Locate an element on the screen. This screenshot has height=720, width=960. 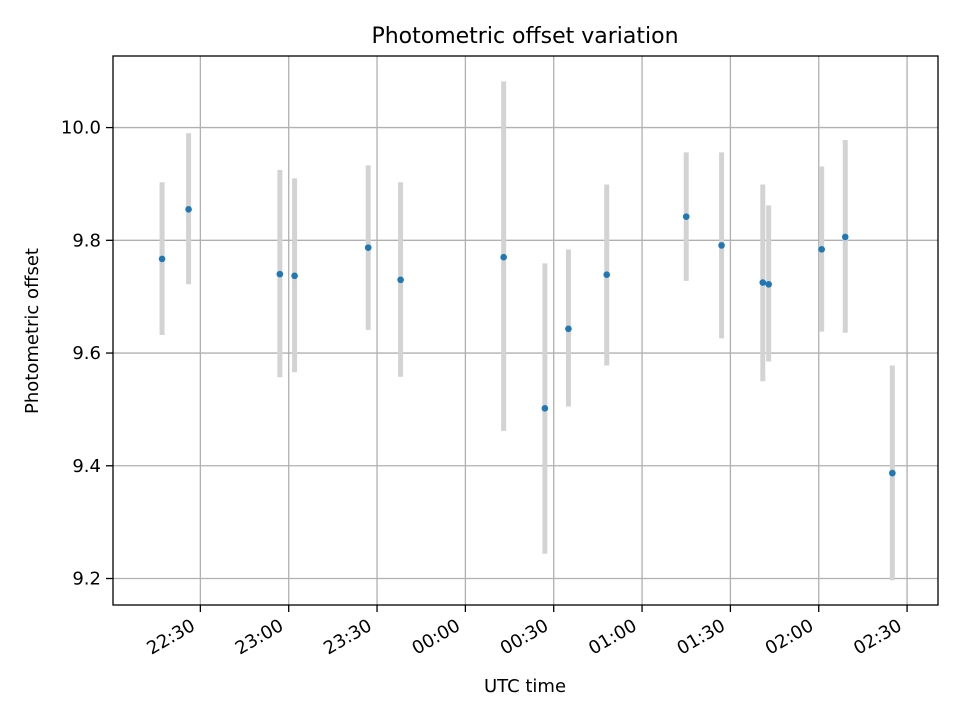
y-axis-ticks: 9.2 9.4 9.6 9.8 10.0 is located at coordinates (87, 354).